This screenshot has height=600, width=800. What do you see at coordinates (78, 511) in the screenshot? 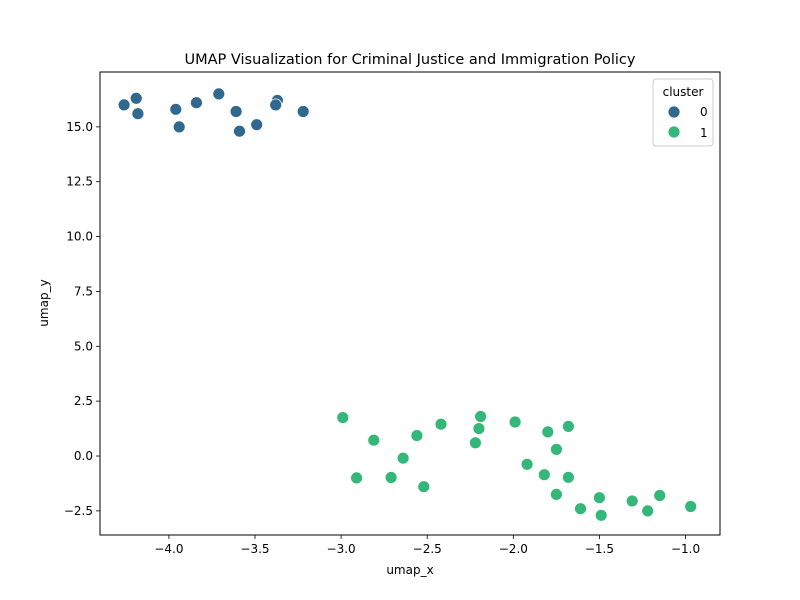
I see `y-tick-label: −2.5` at bounding box center [78, 511].